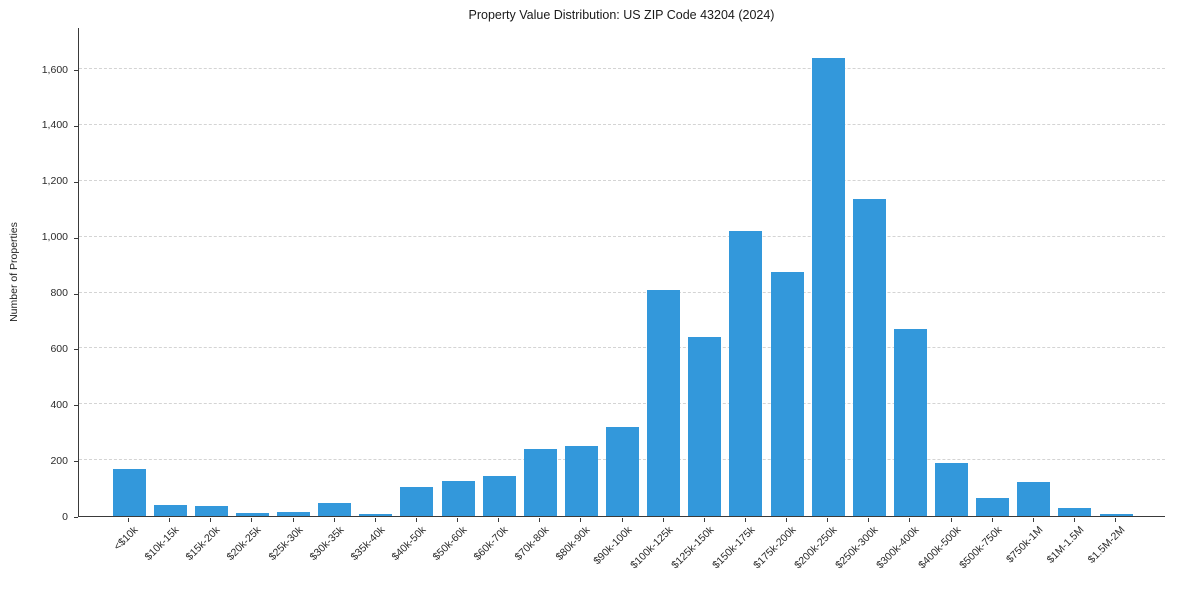  What do you see at coordinates (285, 544) in the screenshot?
I see `x-tick-label: $25k-30k` at bounding box center [285, 544].